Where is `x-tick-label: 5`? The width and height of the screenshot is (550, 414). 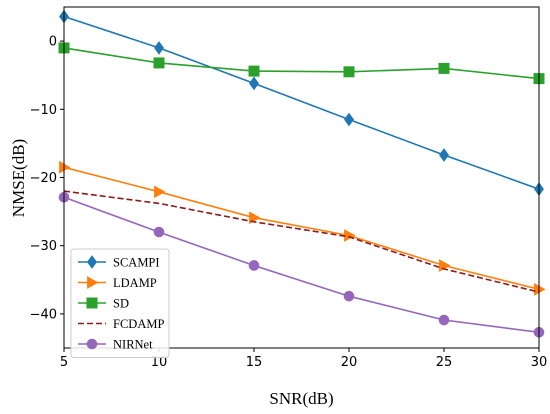
x-tick-label: 5 is located at coordinates (64, 362).